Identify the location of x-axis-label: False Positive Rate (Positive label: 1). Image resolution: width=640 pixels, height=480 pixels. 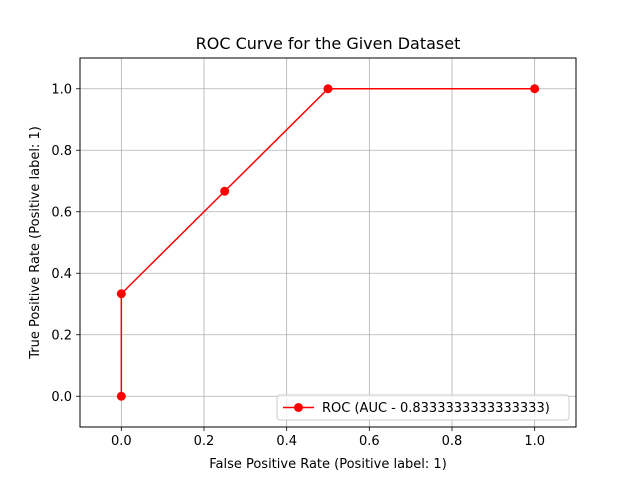
(328, 464).